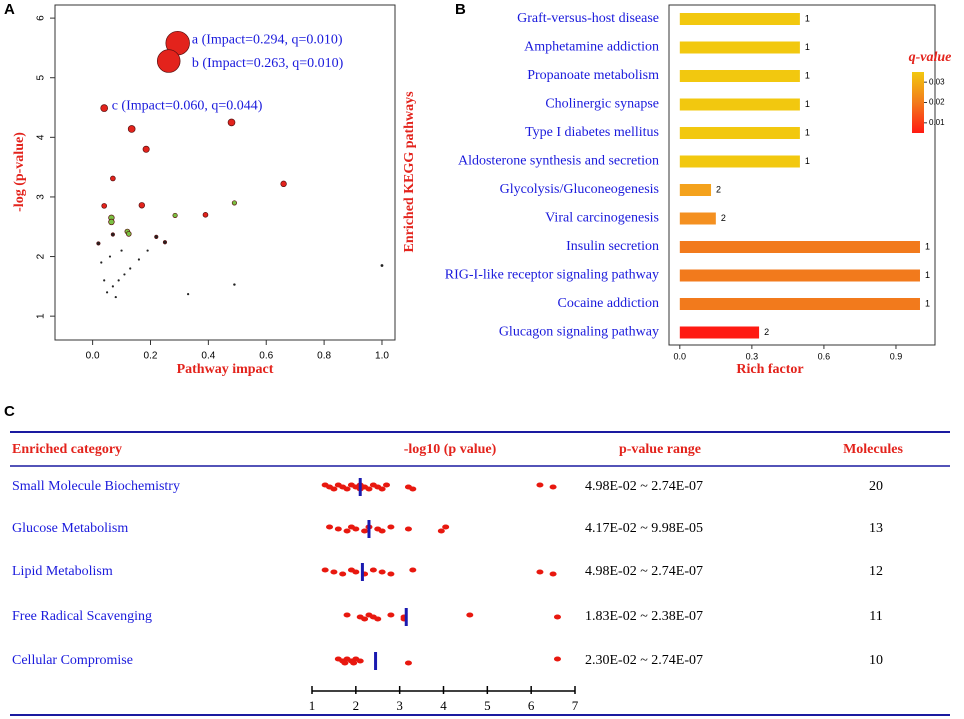 The image size is (964, 719). What do you see at coordinates (41, 78) in the screenshot?
I see `y-tick-label: 5` at bounding box center [41, 78].